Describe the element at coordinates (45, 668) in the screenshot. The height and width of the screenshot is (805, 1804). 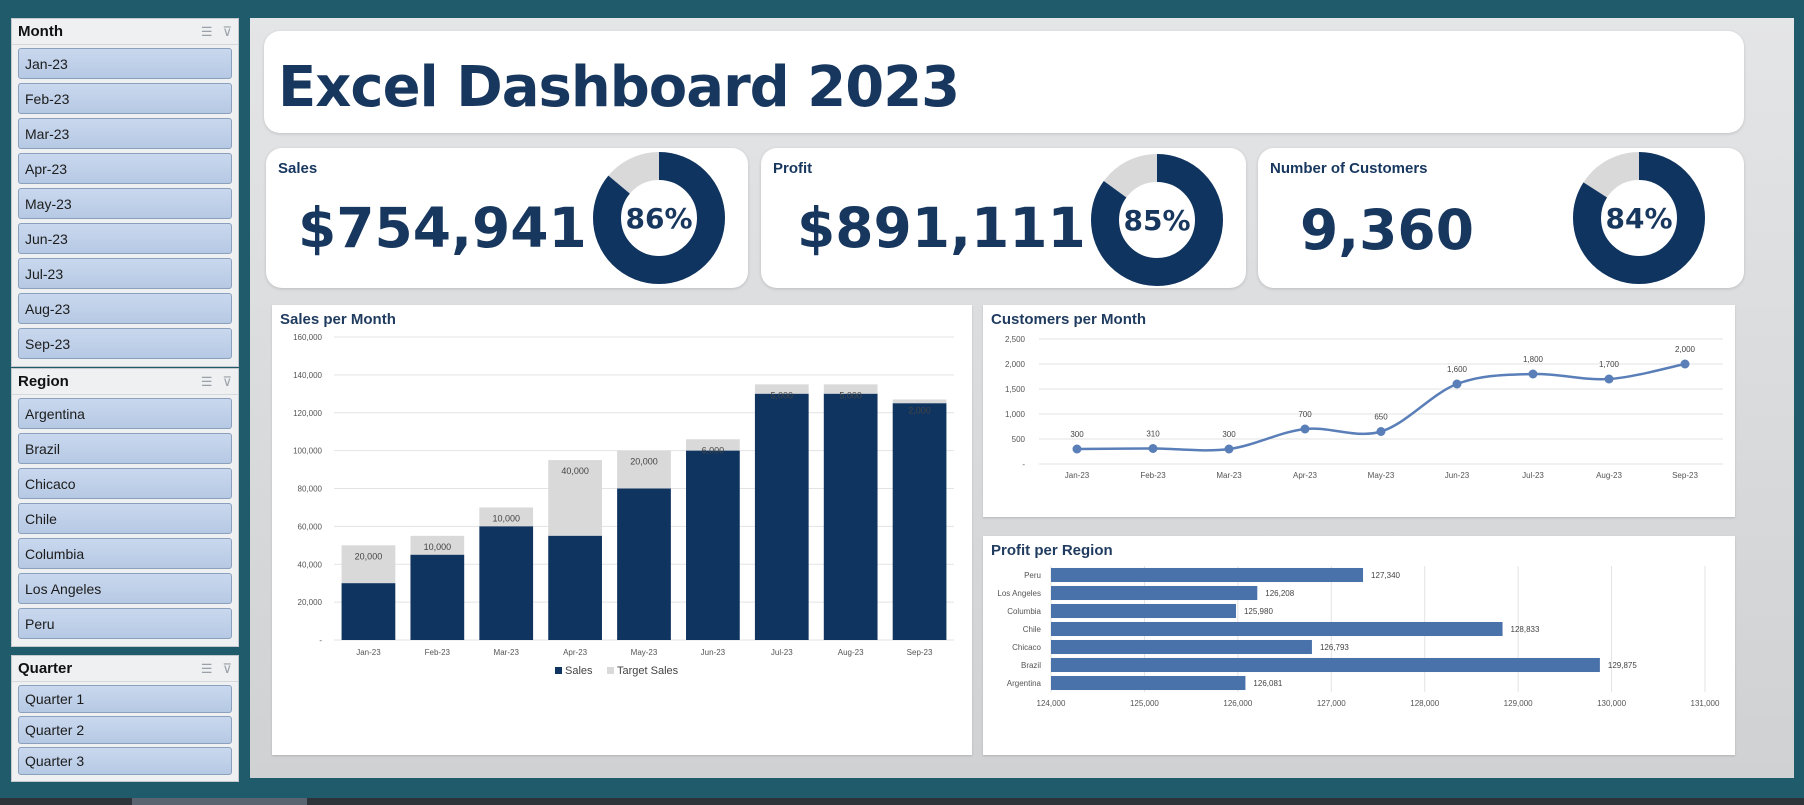
I see `quarter-slicer-title: Quarter` at that location.